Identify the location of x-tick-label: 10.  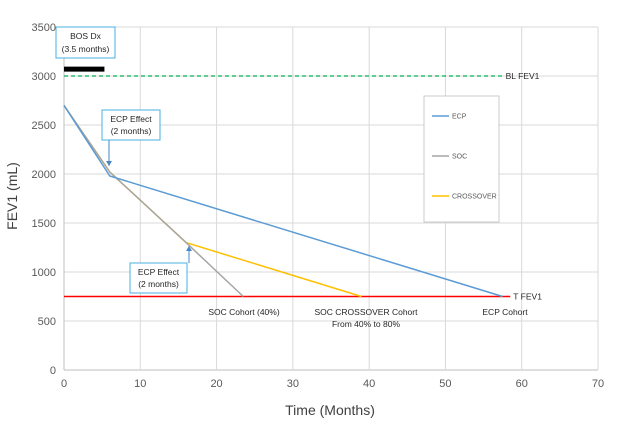
(140, 384).